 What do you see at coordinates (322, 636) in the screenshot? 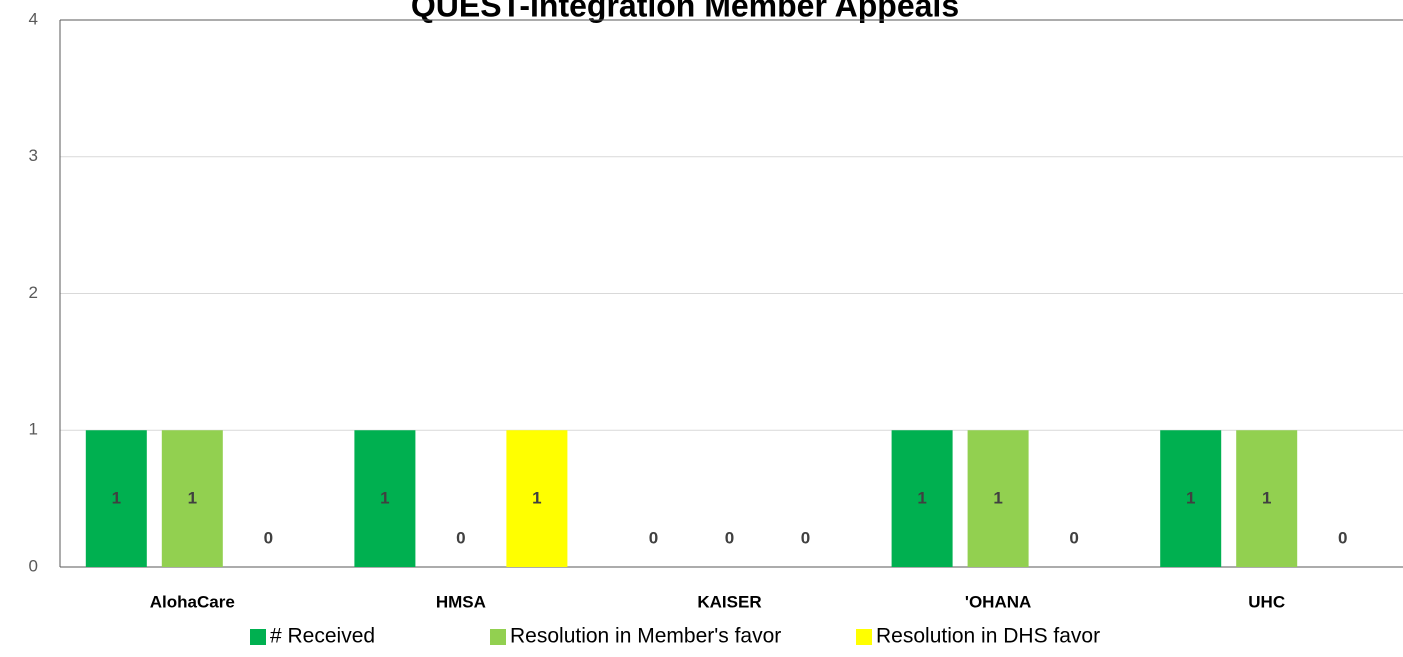
I see `legend-label: # Received` at bounding box center [322, 636].